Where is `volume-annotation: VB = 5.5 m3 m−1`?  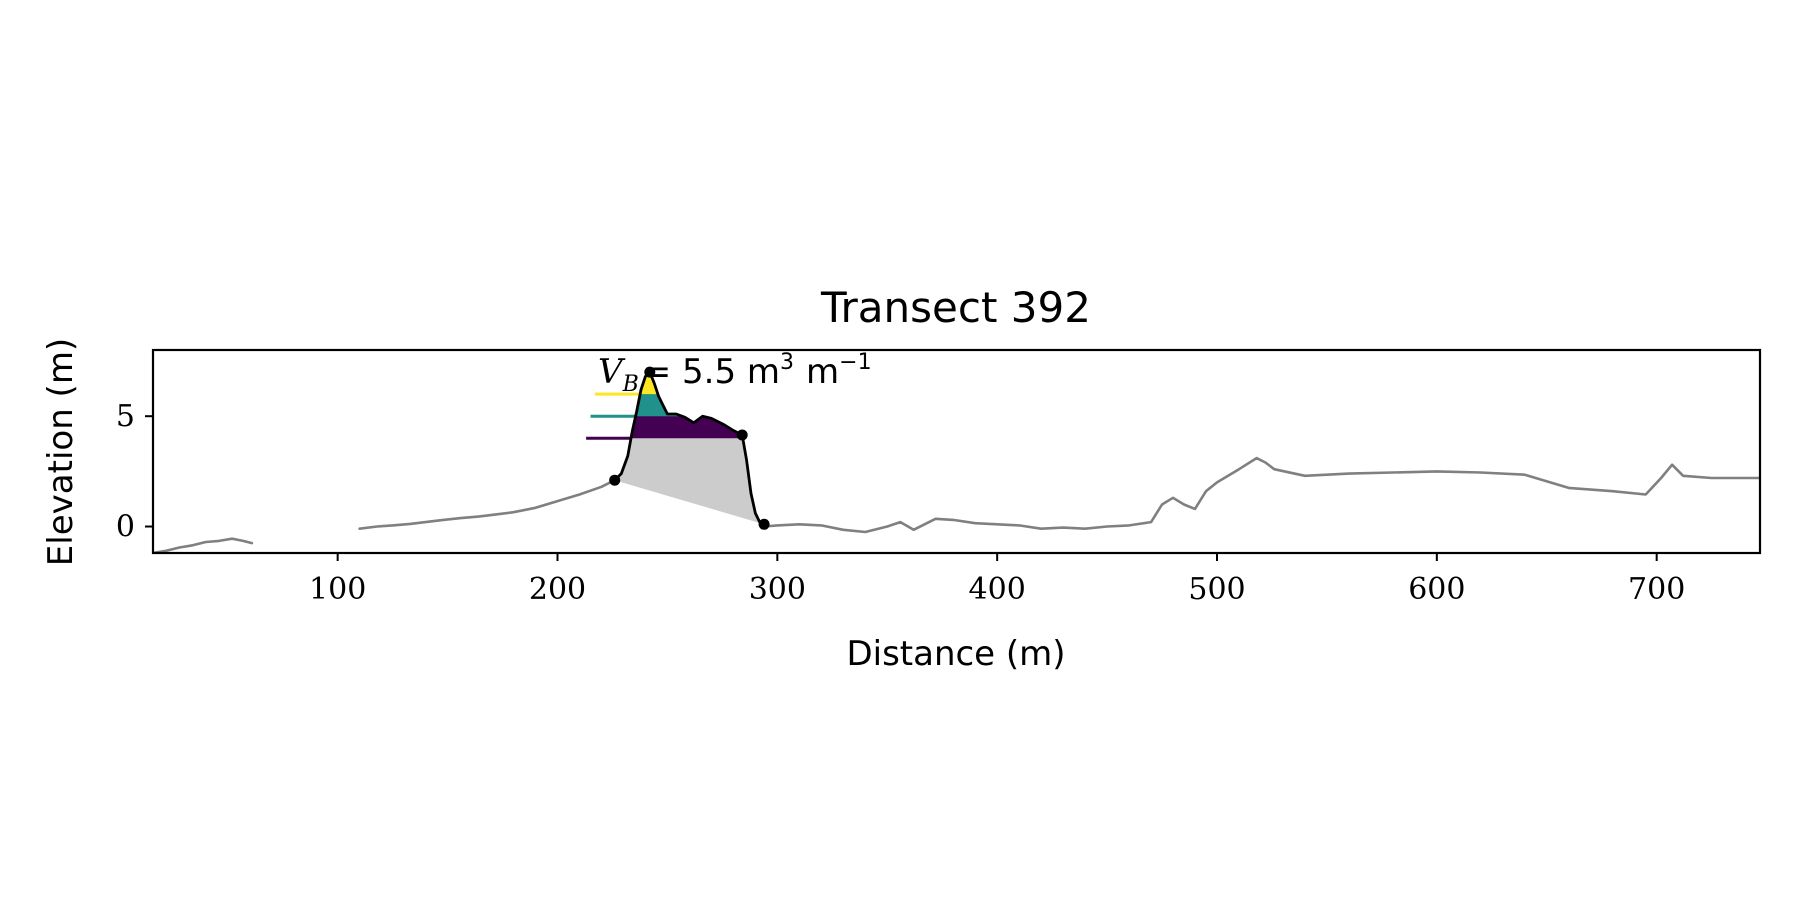
volume-annotation: VB = 5.5 m3 m−1 is located at coordinates (735, 373).